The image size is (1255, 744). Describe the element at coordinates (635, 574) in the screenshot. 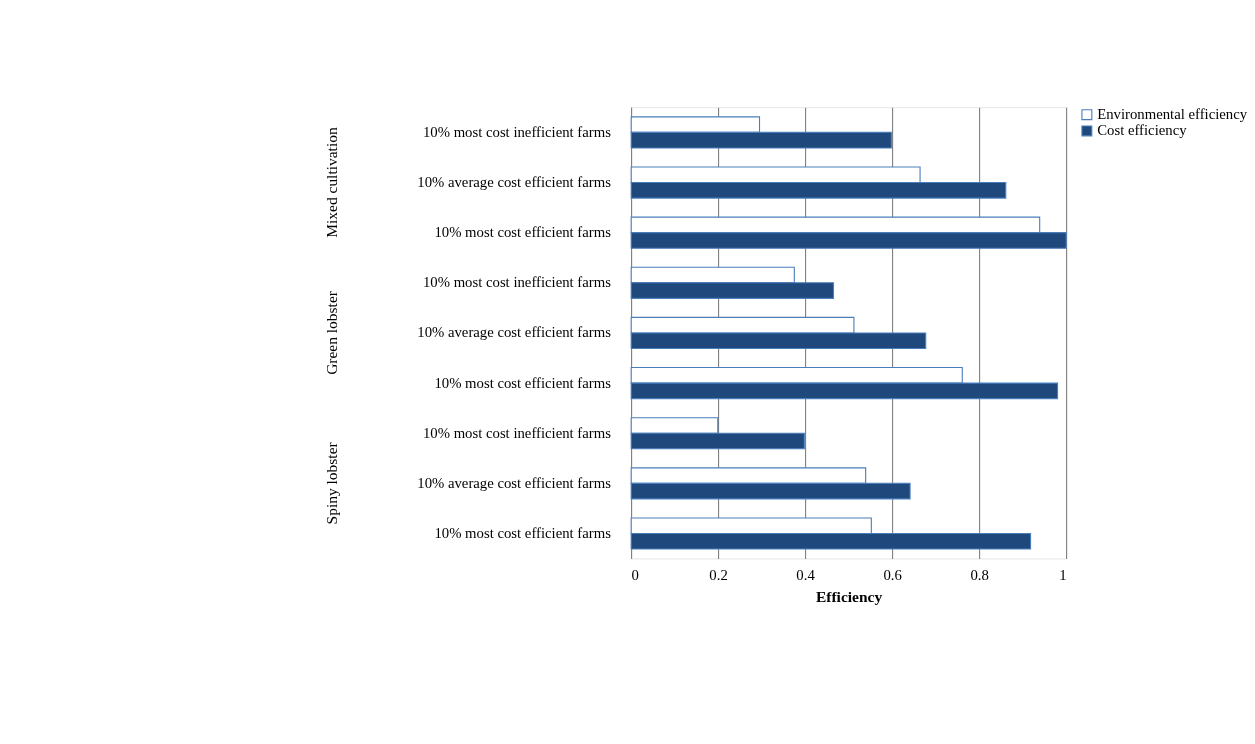

I see `x-tick-label: 0` at that location.